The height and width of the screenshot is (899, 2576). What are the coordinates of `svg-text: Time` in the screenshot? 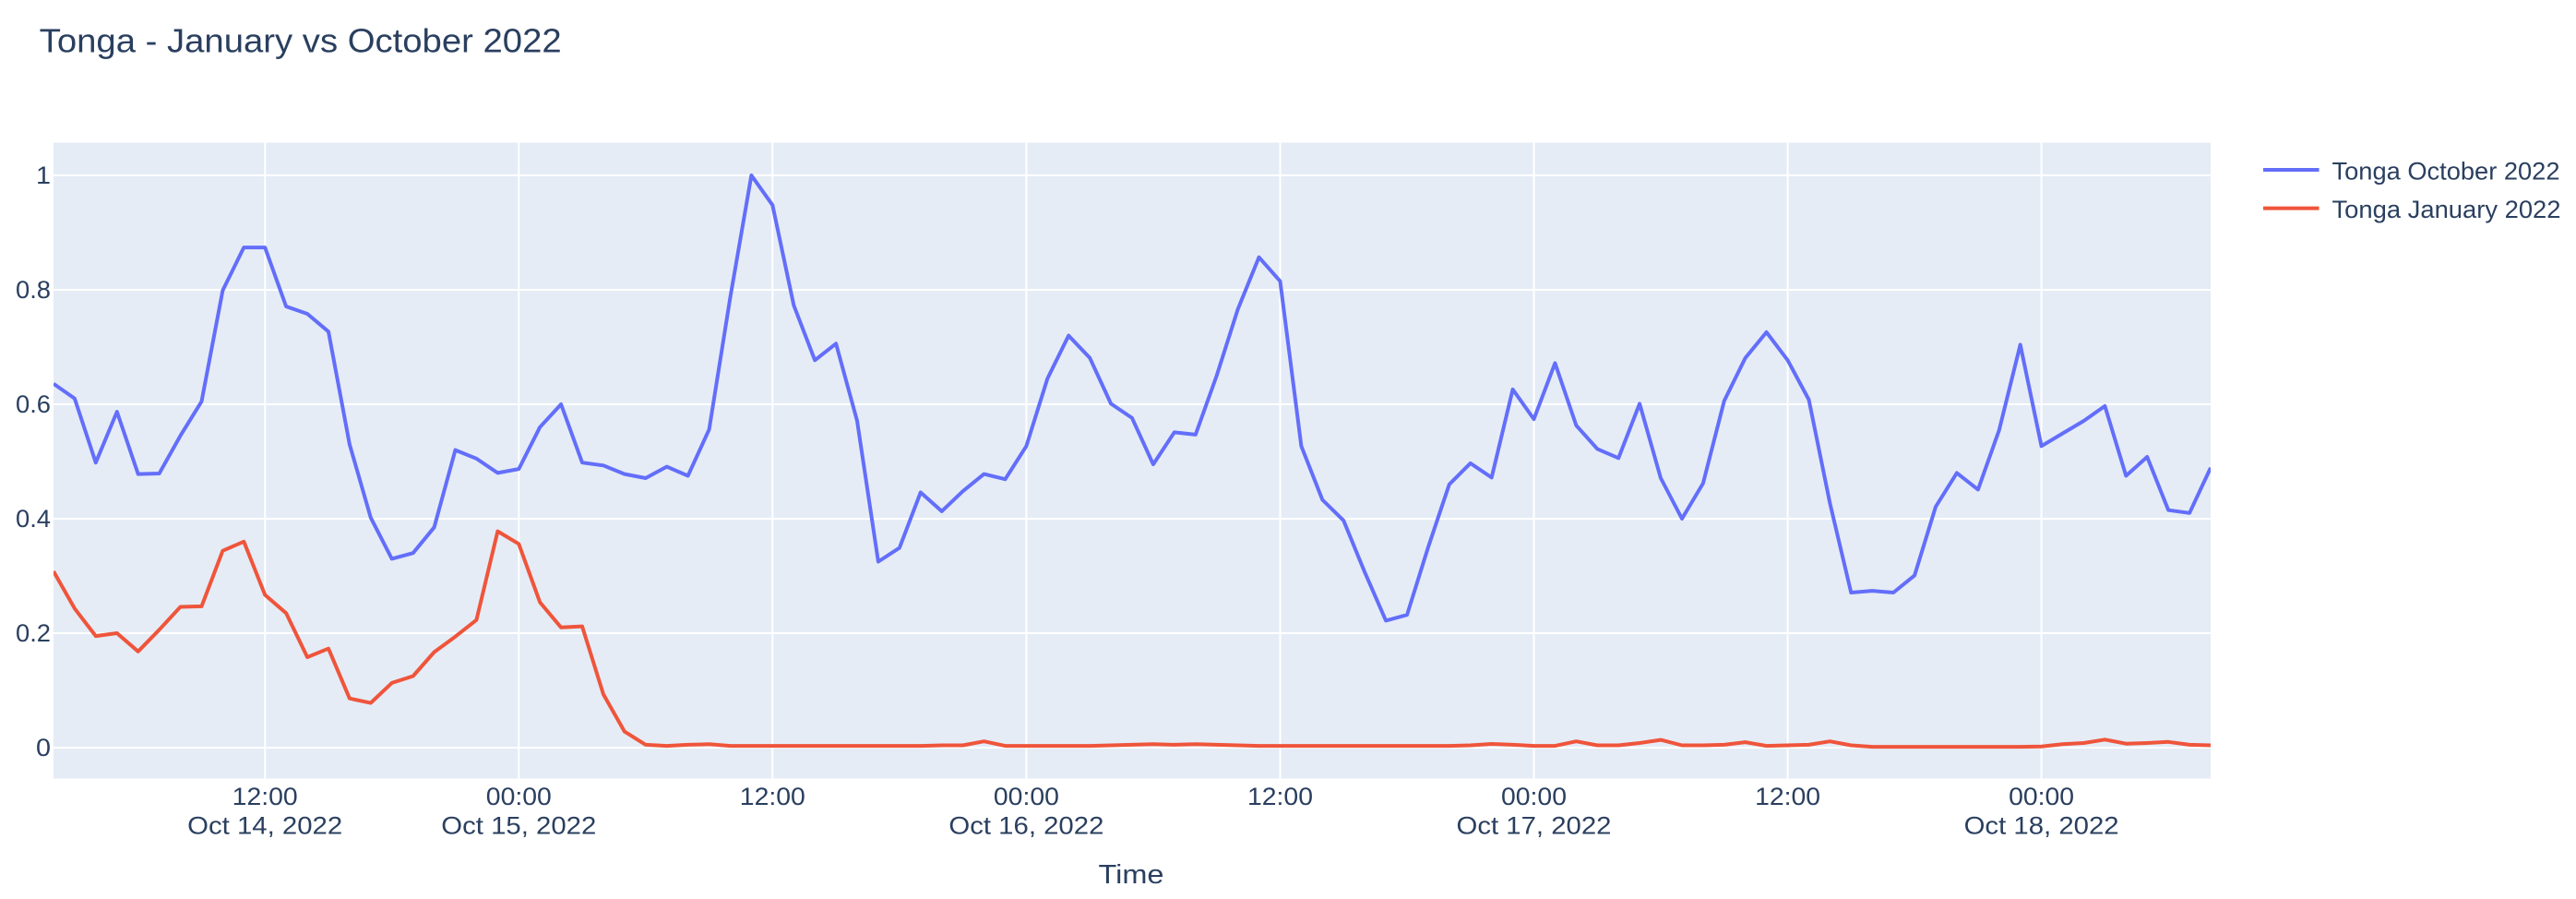 It's located at (1131, 875).